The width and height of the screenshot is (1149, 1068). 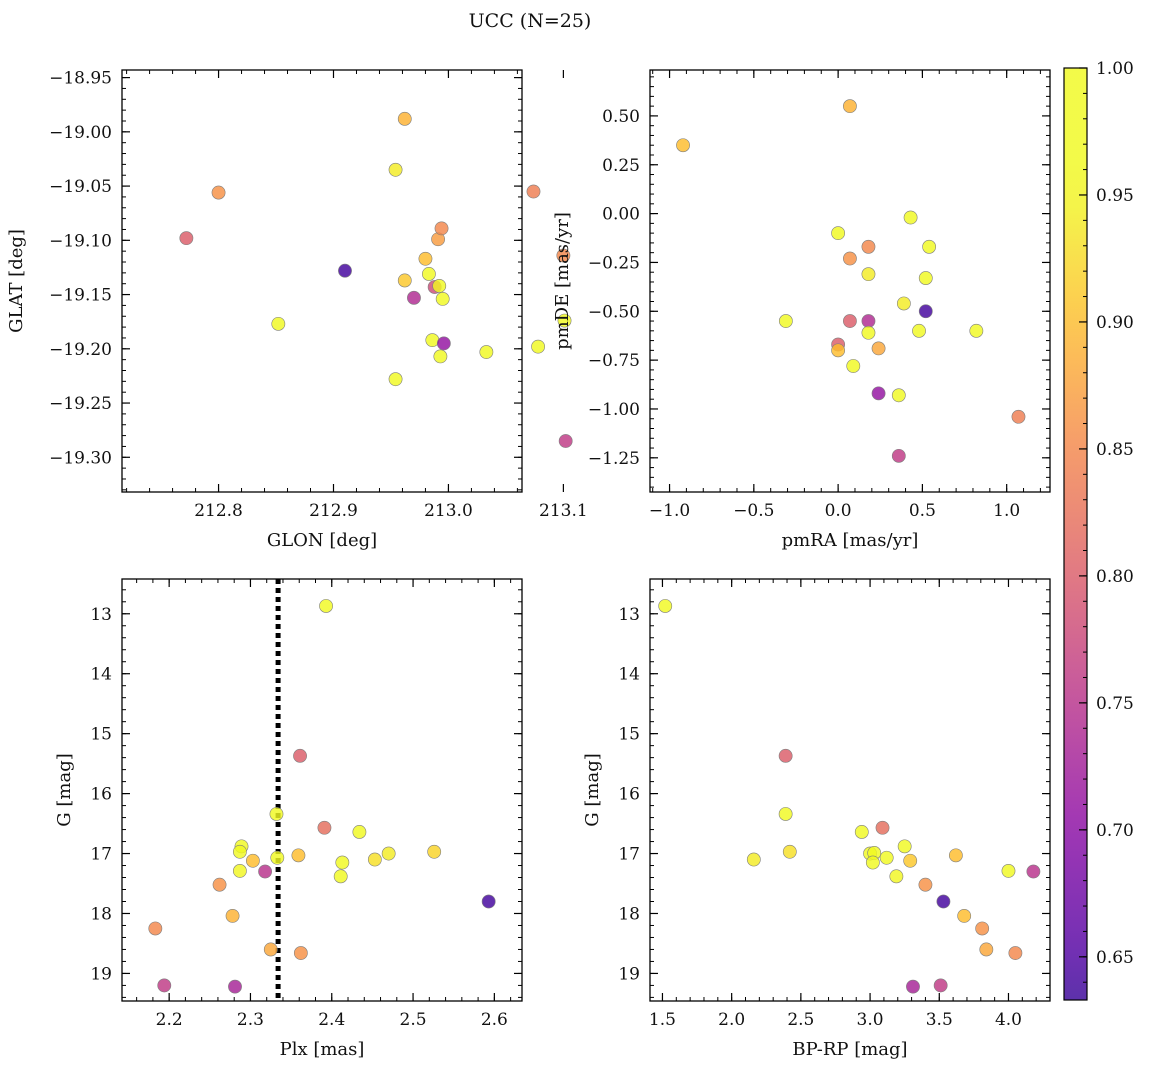 What do you see at coordinates (669, 511) in the screenshot?
I see `x-tick-label: −1.0` at bounding box center [669, 511].